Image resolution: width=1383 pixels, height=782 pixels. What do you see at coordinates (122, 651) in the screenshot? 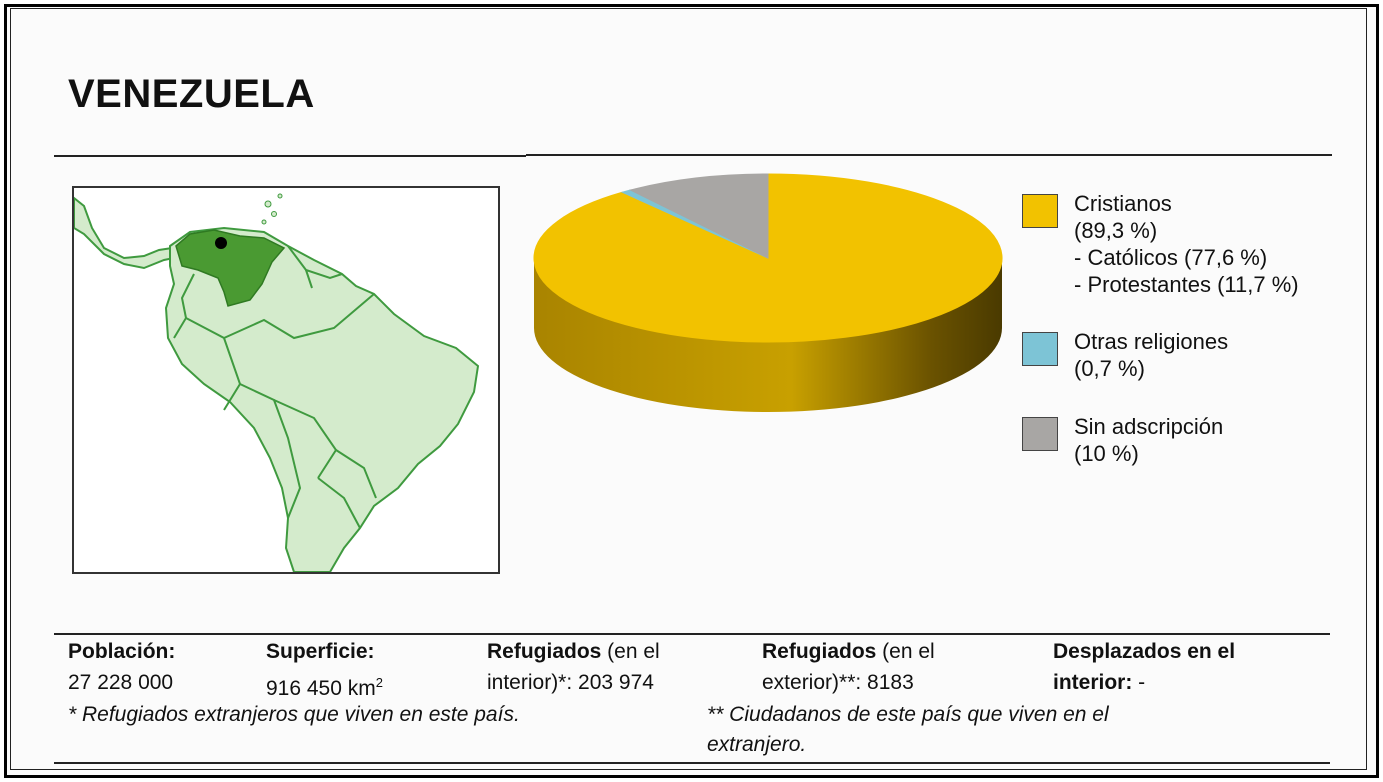
I see `stat-poblacion-label: Población:` at bounding box center [122, 651].